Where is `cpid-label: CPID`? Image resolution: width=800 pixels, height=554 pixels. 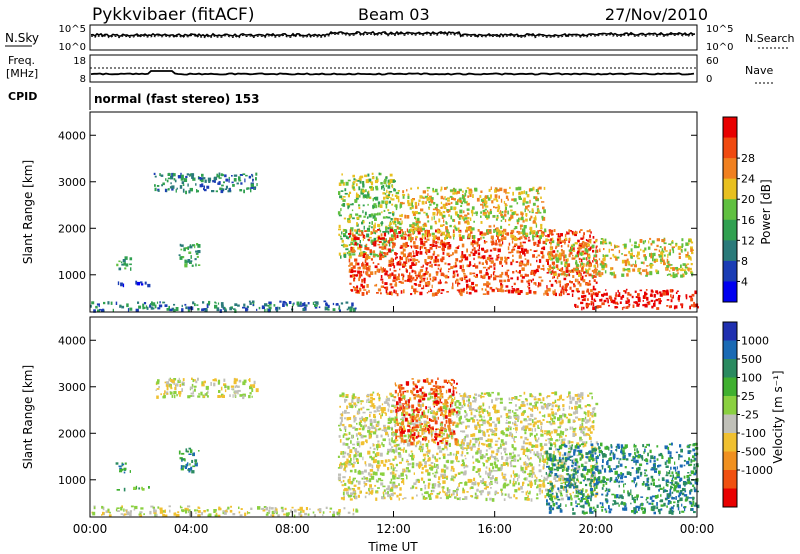
cpid-label: CPID is located at coordinates (22, 96).